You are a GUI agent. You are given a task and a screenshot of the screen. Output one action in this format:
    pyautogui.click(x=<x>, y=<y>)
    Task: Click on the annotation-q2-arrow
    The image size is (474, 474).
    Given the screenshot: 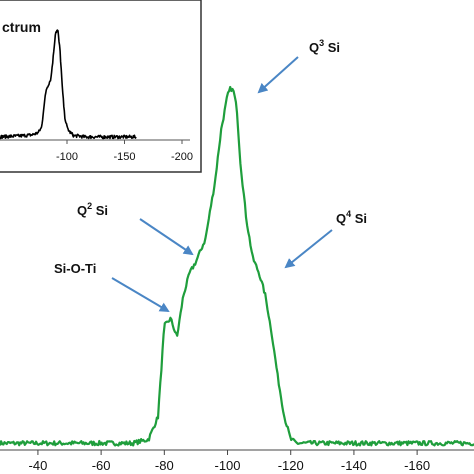 What is the action you would take?
    pyautogui.click(x=166, y=237)
    